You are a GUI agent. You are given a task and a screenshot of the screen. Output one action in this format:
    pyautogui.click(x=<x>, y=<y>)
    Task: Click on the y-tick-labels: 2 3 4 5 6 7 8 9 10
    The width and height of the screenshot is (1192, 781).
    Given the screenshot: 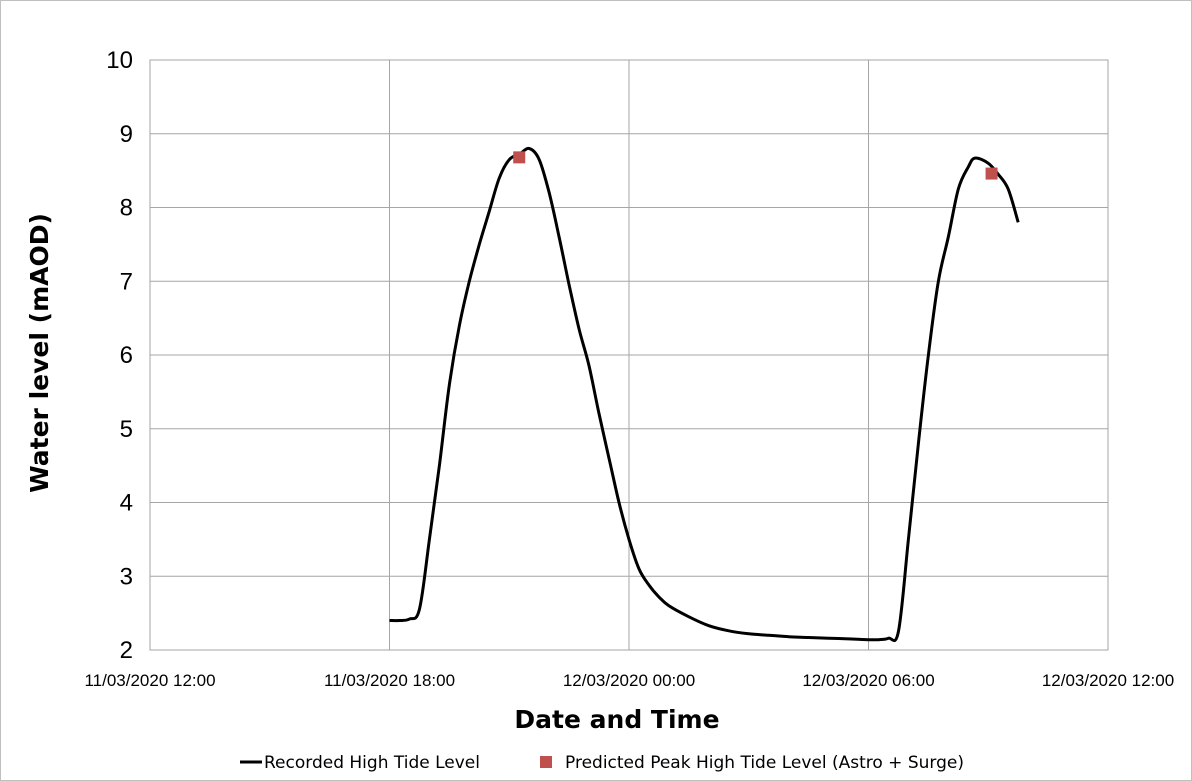 What is the action you would take?
    pyautogui.click(x=119, y=355)
    